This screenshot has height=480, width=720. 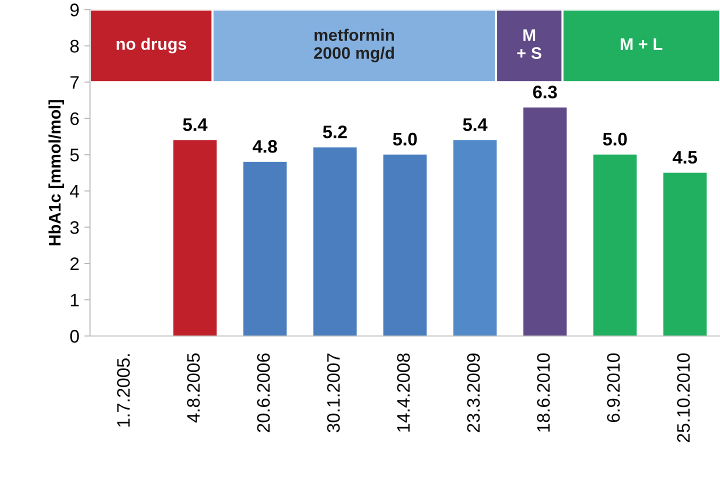 I want to click on y-tick-label: 4, so click(x=75, y=191).